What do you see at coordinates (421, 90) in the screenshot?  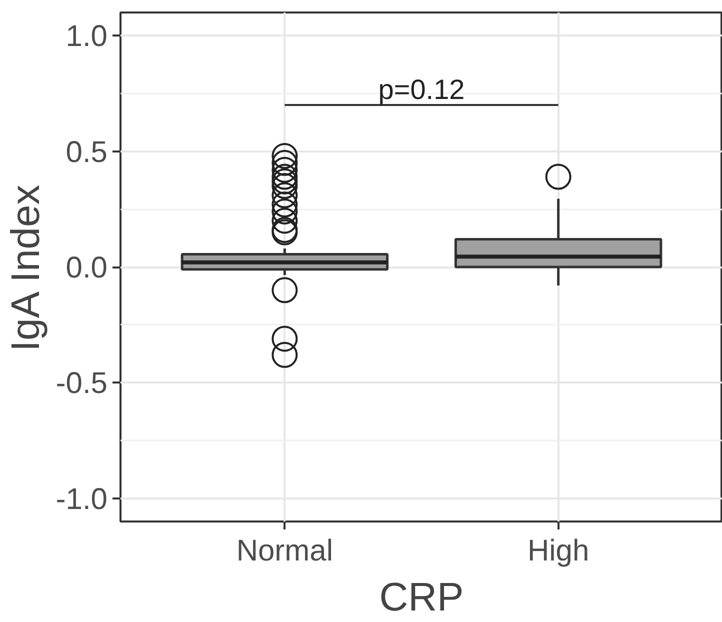 I see `annotation: p=0.12` at bounding box center [421, 90].